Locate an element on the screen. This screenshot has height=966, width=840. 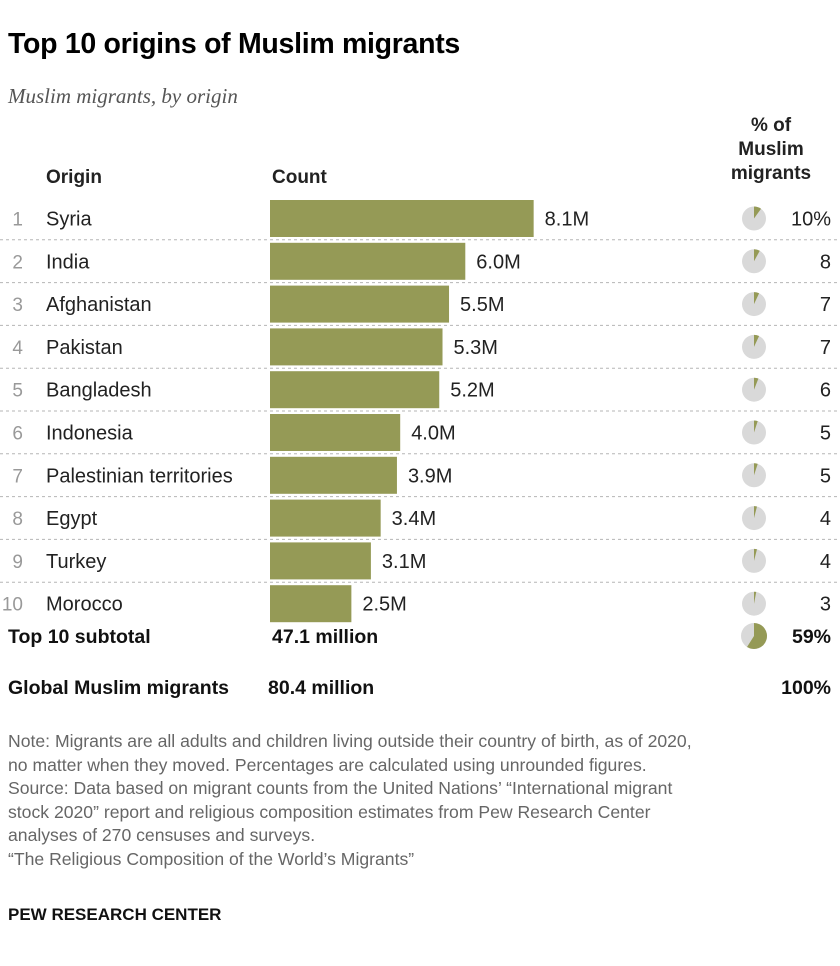
share-label: 10% is located at coordinates (811, 220).